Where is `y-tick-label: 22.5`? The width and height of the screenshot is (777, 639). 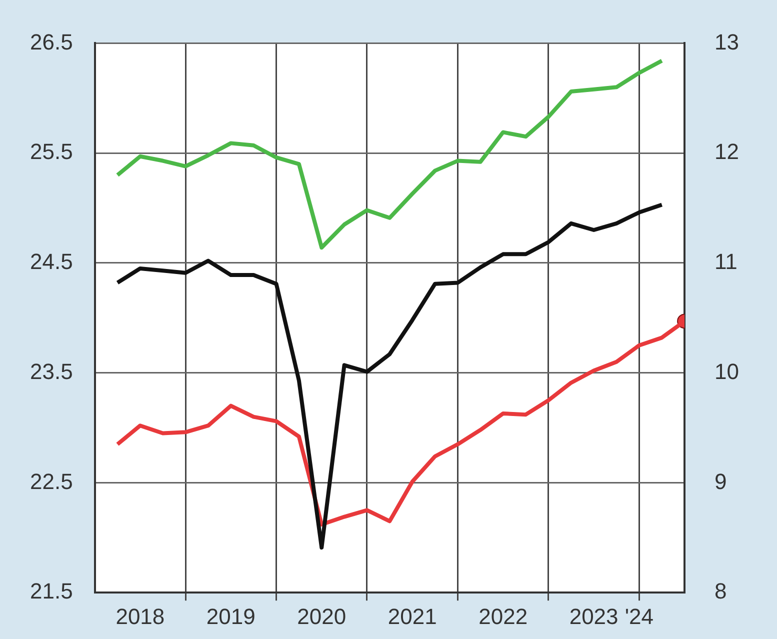 y-tick-label: 22.5 is located at coordinates (51, 481).